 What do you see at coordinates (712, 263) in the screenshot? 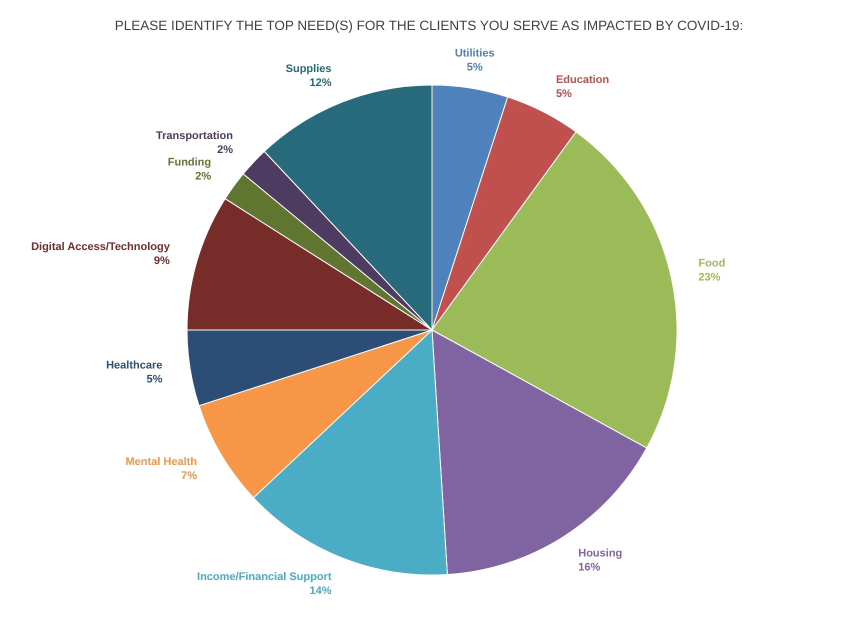
I see `slice-label: Food` at bounding box center [712, 263].